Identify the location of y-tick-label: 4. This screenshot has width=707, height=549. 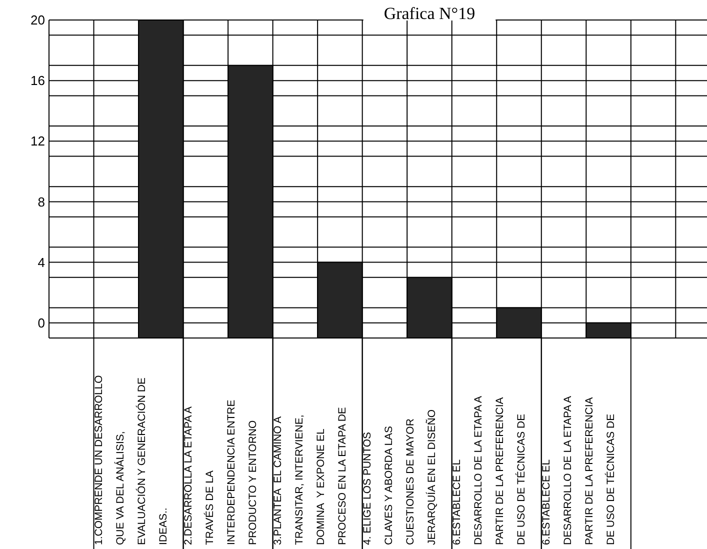
(41, 262).